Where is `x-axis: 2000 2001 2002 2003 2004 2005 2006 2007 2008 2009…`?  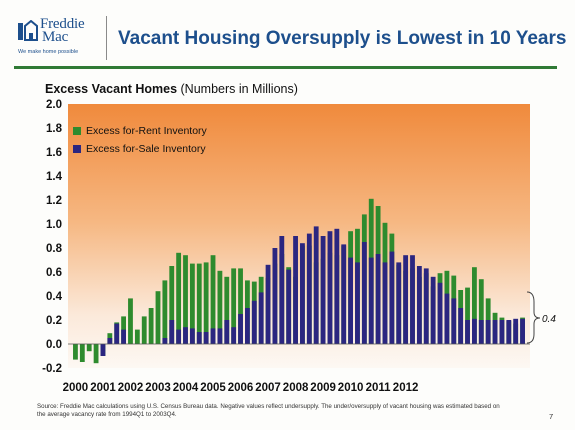
x-axis: 2000 2001 2002 2003 2004 2005 2006 2007 2008 2009… is located at coordinates (241, 388).